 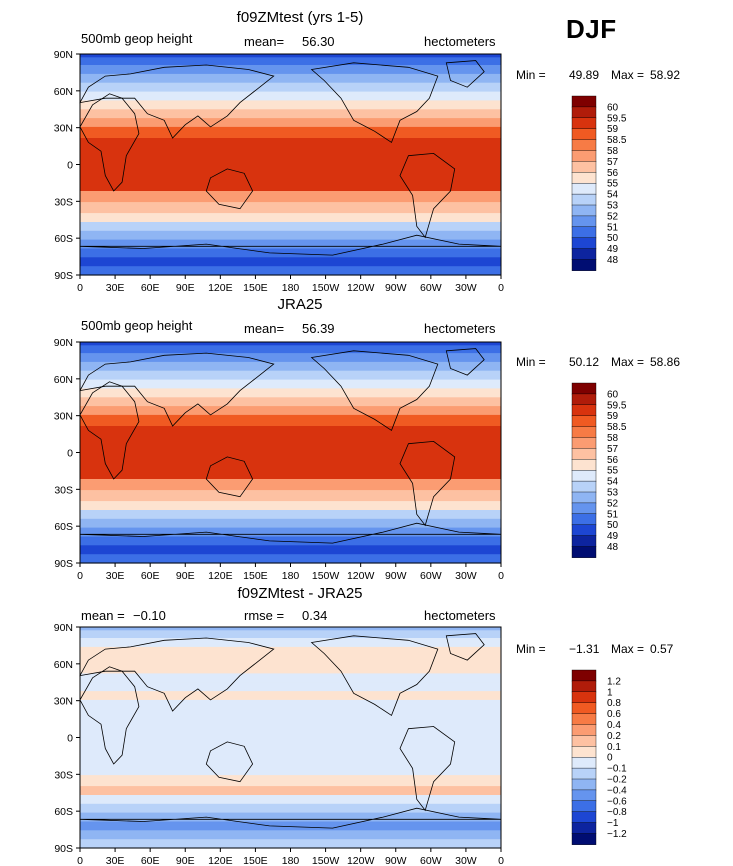 I want to click on rmse-label: rmse =, so click(x=264, y=615).